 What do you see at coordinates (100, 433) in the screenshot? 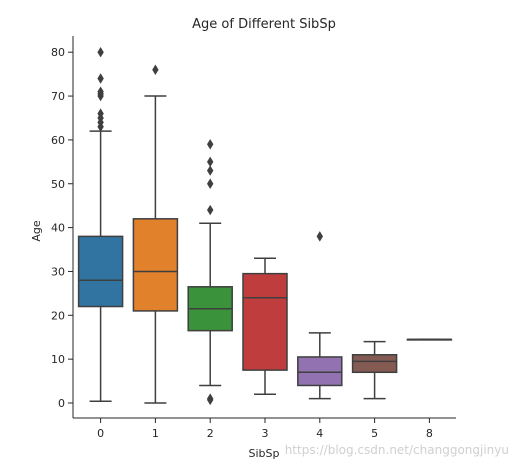
I see `x-tick-label: 0` at bounding box center [100, 433].